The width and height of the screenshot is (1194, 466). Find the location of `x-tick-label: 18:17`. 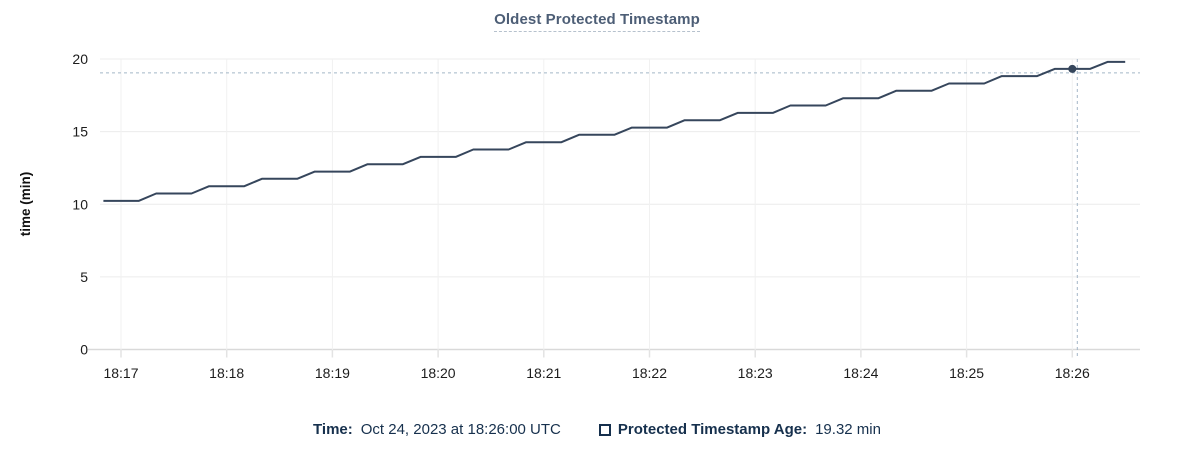

x-tick-label: 18:17 is located at coordinates (120, 373).